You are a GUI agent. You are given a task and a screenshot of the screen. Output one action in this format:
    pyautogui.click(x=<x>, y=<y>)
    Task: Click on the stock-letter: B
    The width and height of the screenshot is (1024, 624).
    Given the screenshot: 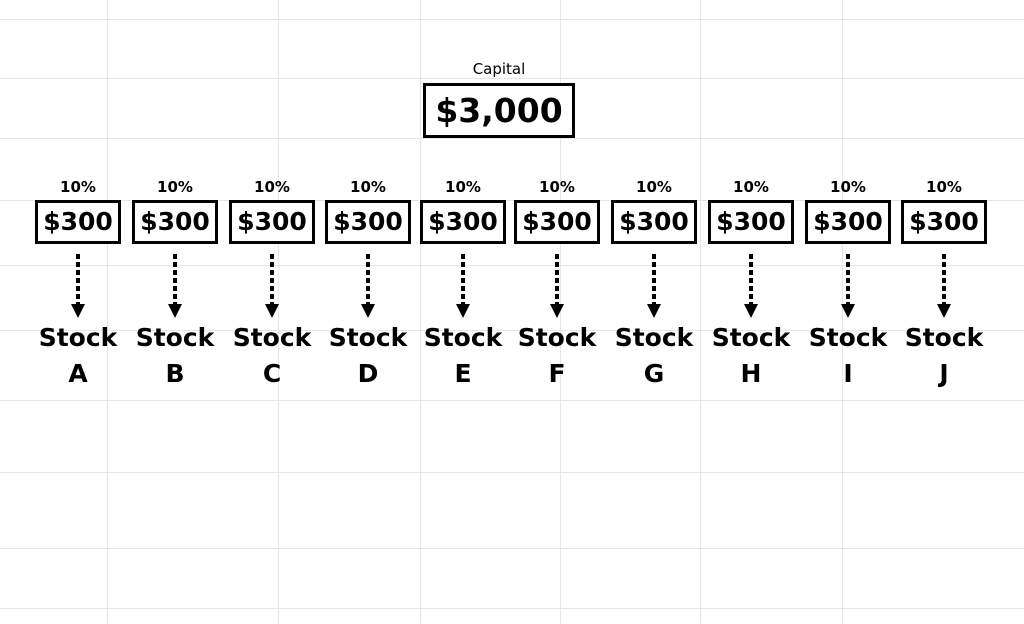 What is the action you would take?
    pyautogui.click(x=175, y=373)
    